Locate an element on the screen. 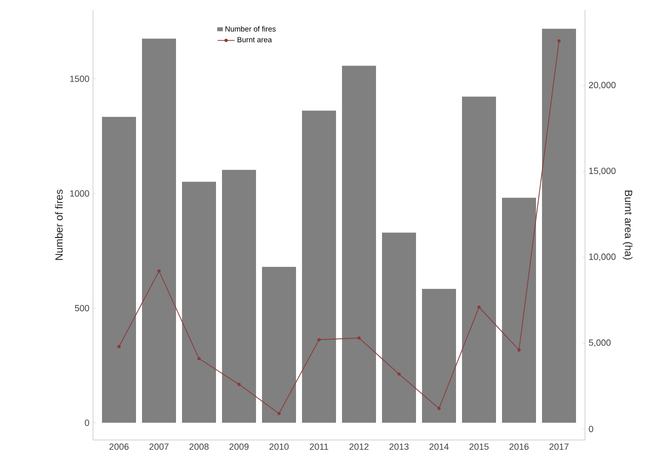 The height and width of the screenshot is (463, 665). y-tick-label: 1000 is located at coordinates (80, 193).